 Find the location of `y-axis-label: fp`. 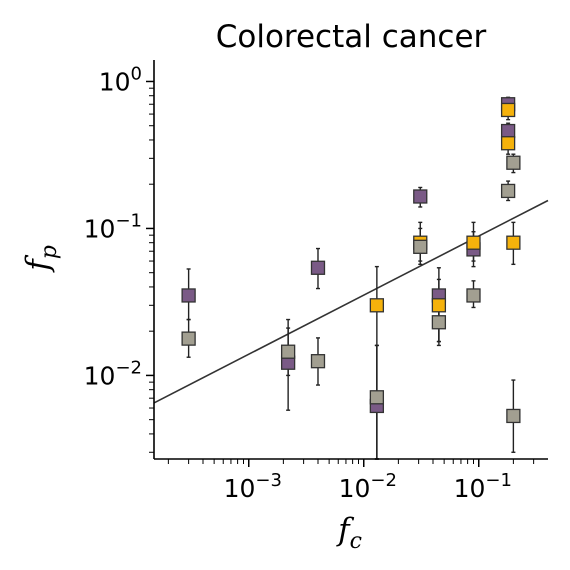

y-axis-label: fp is located at coordinates (41, 259).